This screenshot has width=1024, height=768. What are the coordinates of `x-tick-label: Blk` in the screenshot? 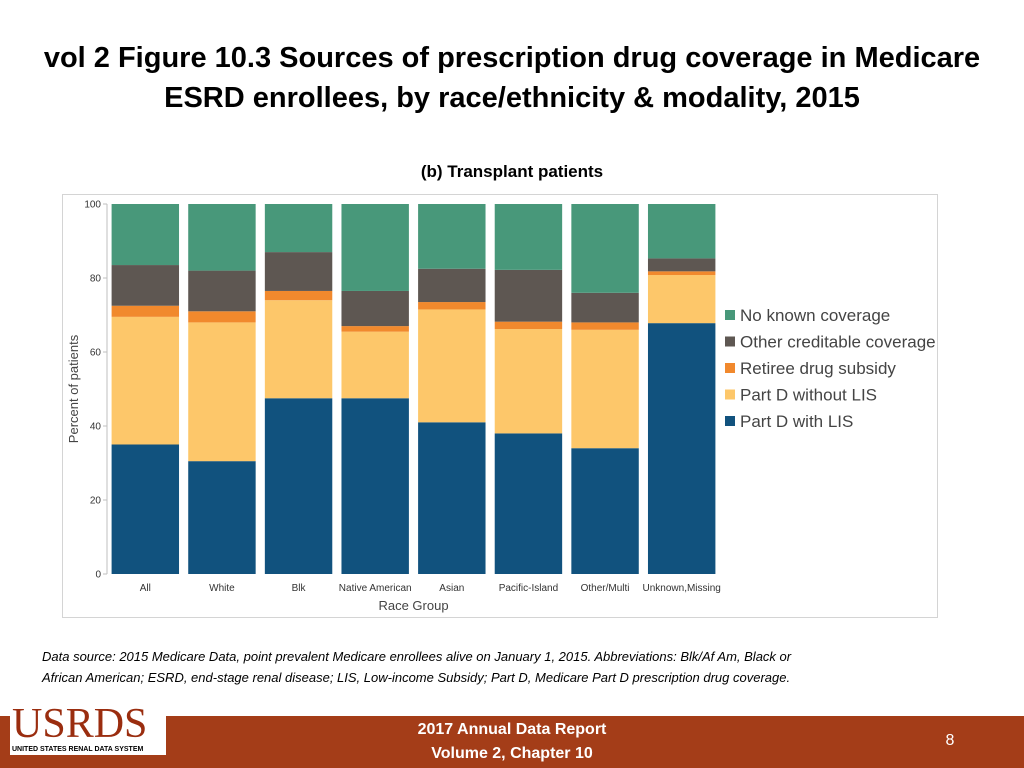 It's located at (299, 588).